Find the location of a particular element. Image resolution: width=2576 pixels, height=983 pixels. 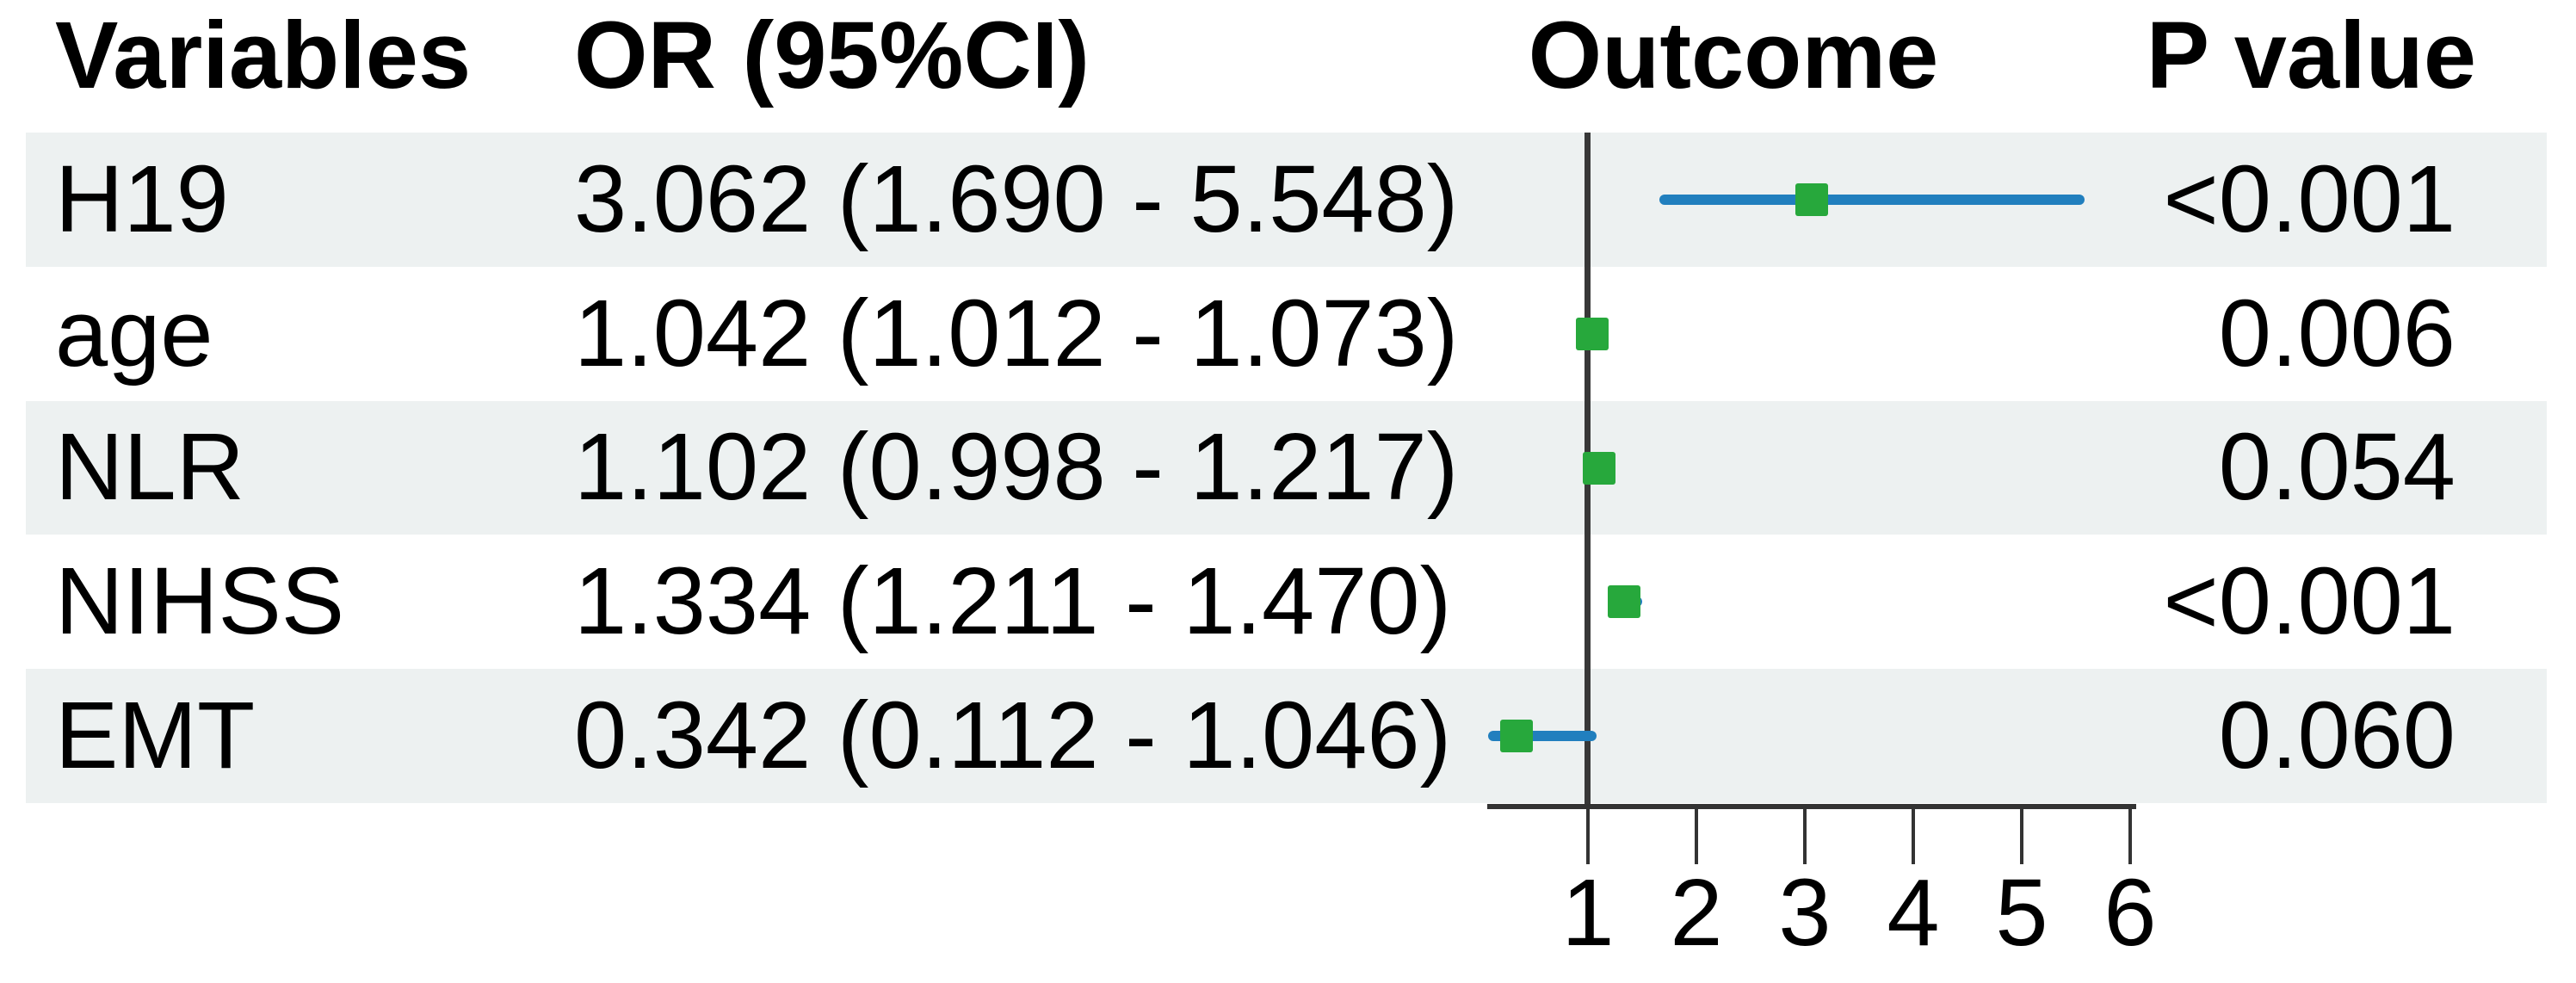

or-marker-NLR is located at coordinates (1598, 468).